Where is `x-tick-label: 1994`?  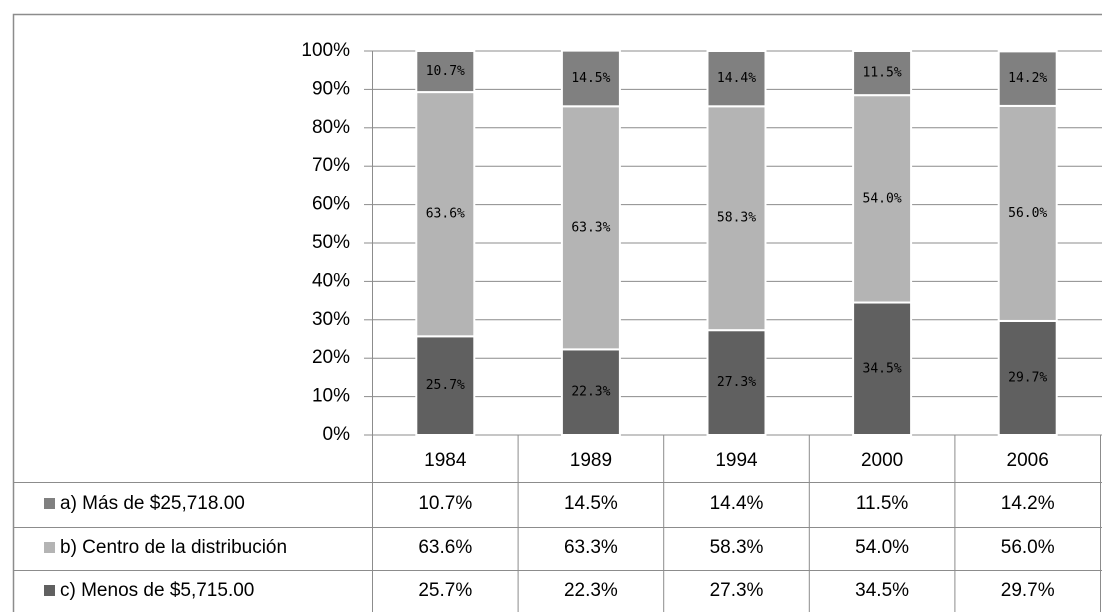
x-tick-label: 1994 is located at coordinates (736, 460).